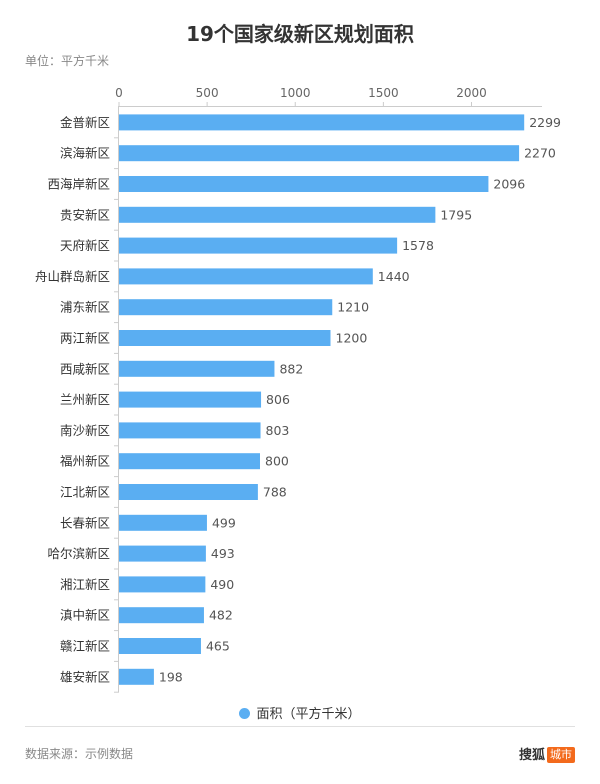  Describe the element at coordinates (245, 713) in the screenshot. I see `legend-dot-icon` at that location.